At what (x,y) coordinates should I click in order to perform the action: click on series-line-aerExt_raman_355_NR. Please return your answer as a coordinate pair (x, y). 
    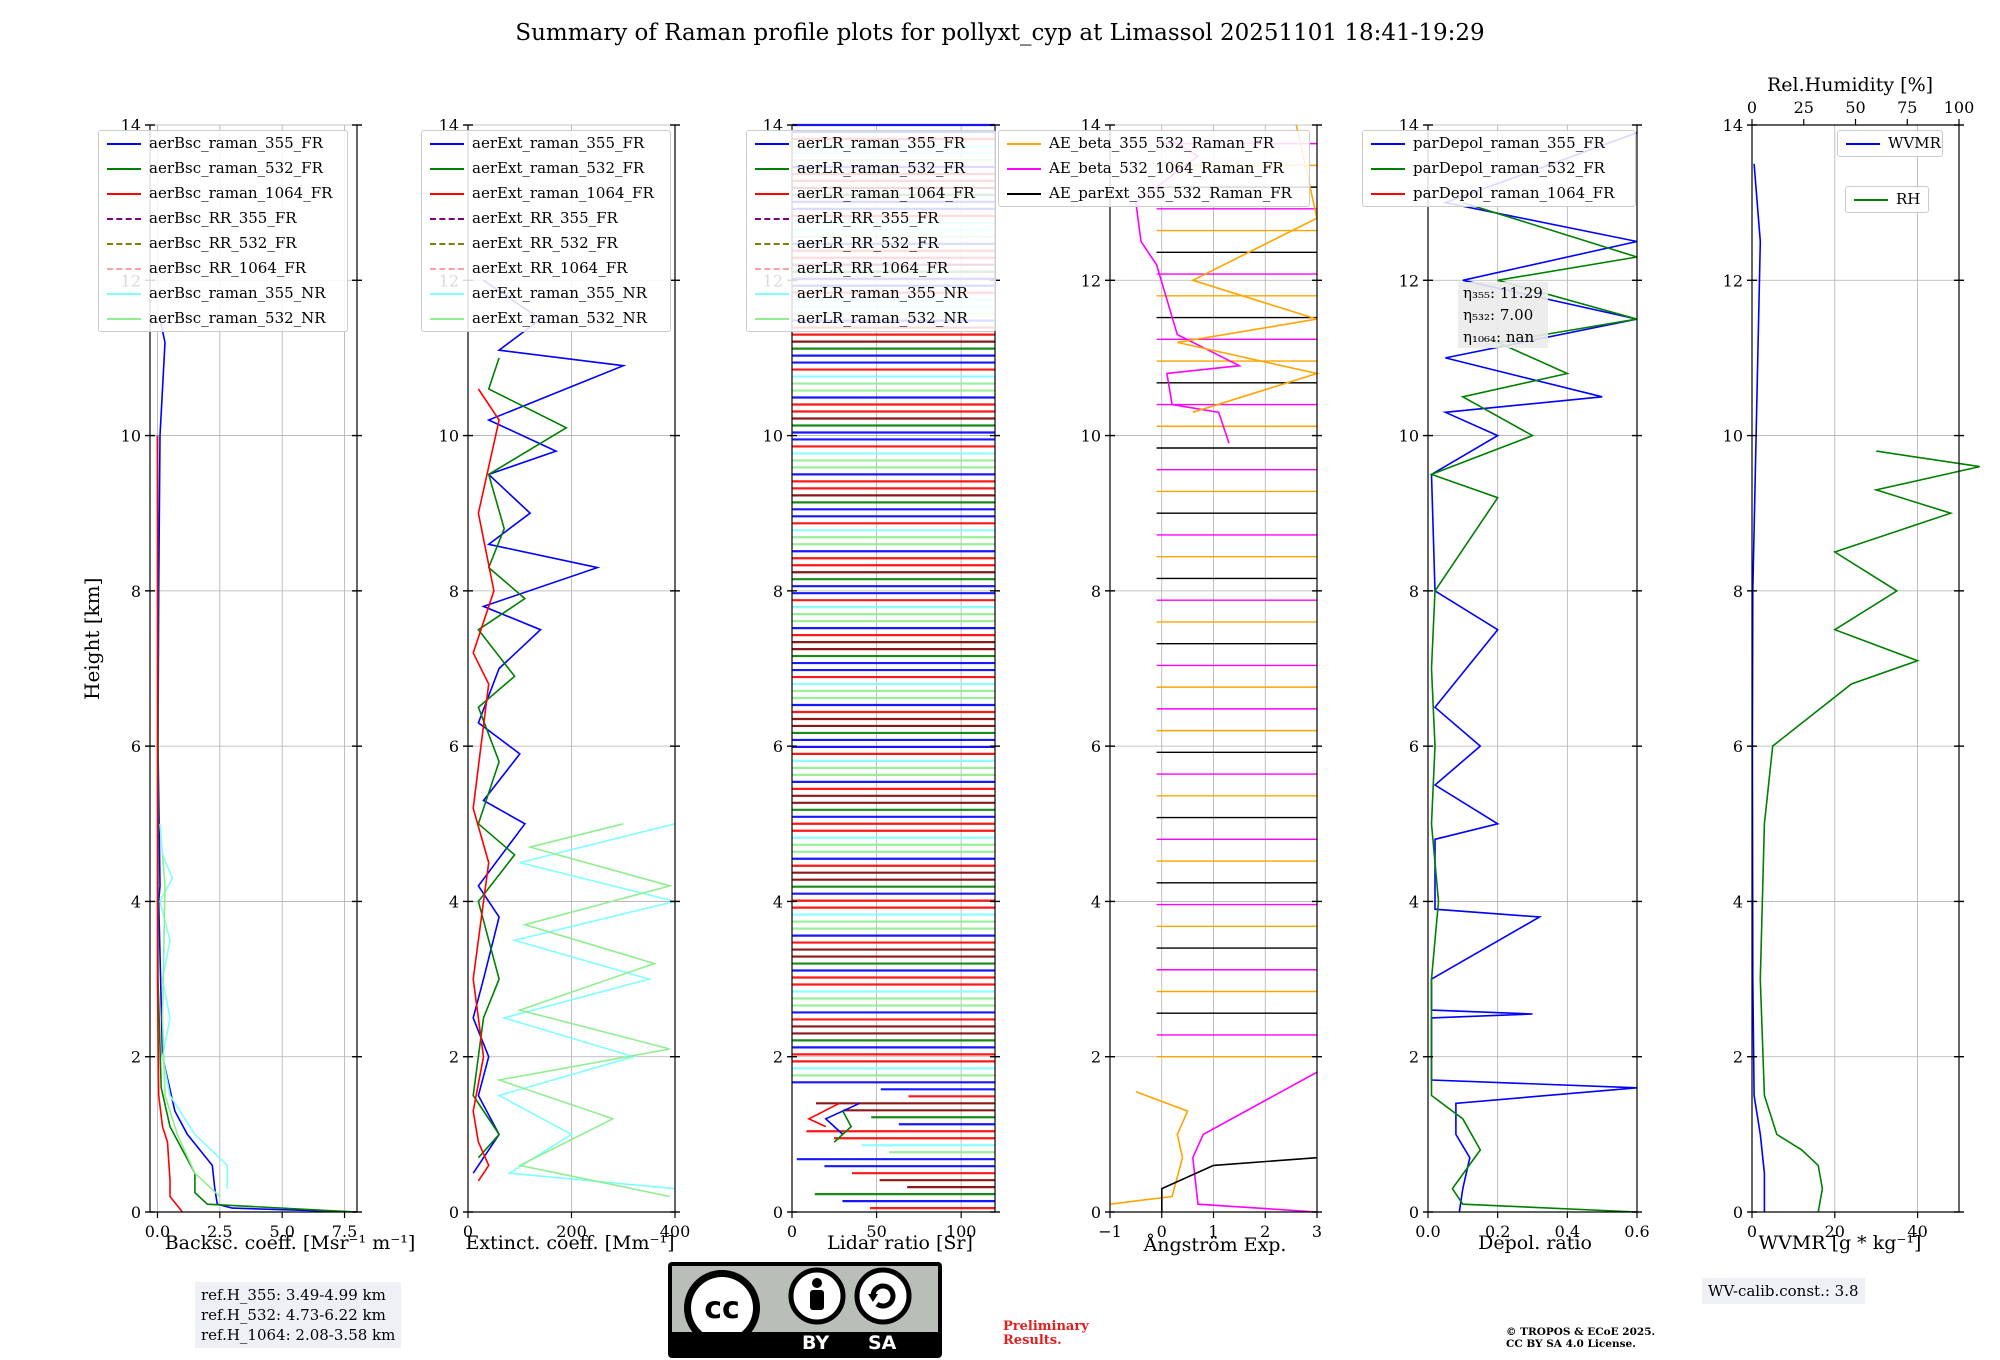
    Looking at the image, I should click on (586, 1006).